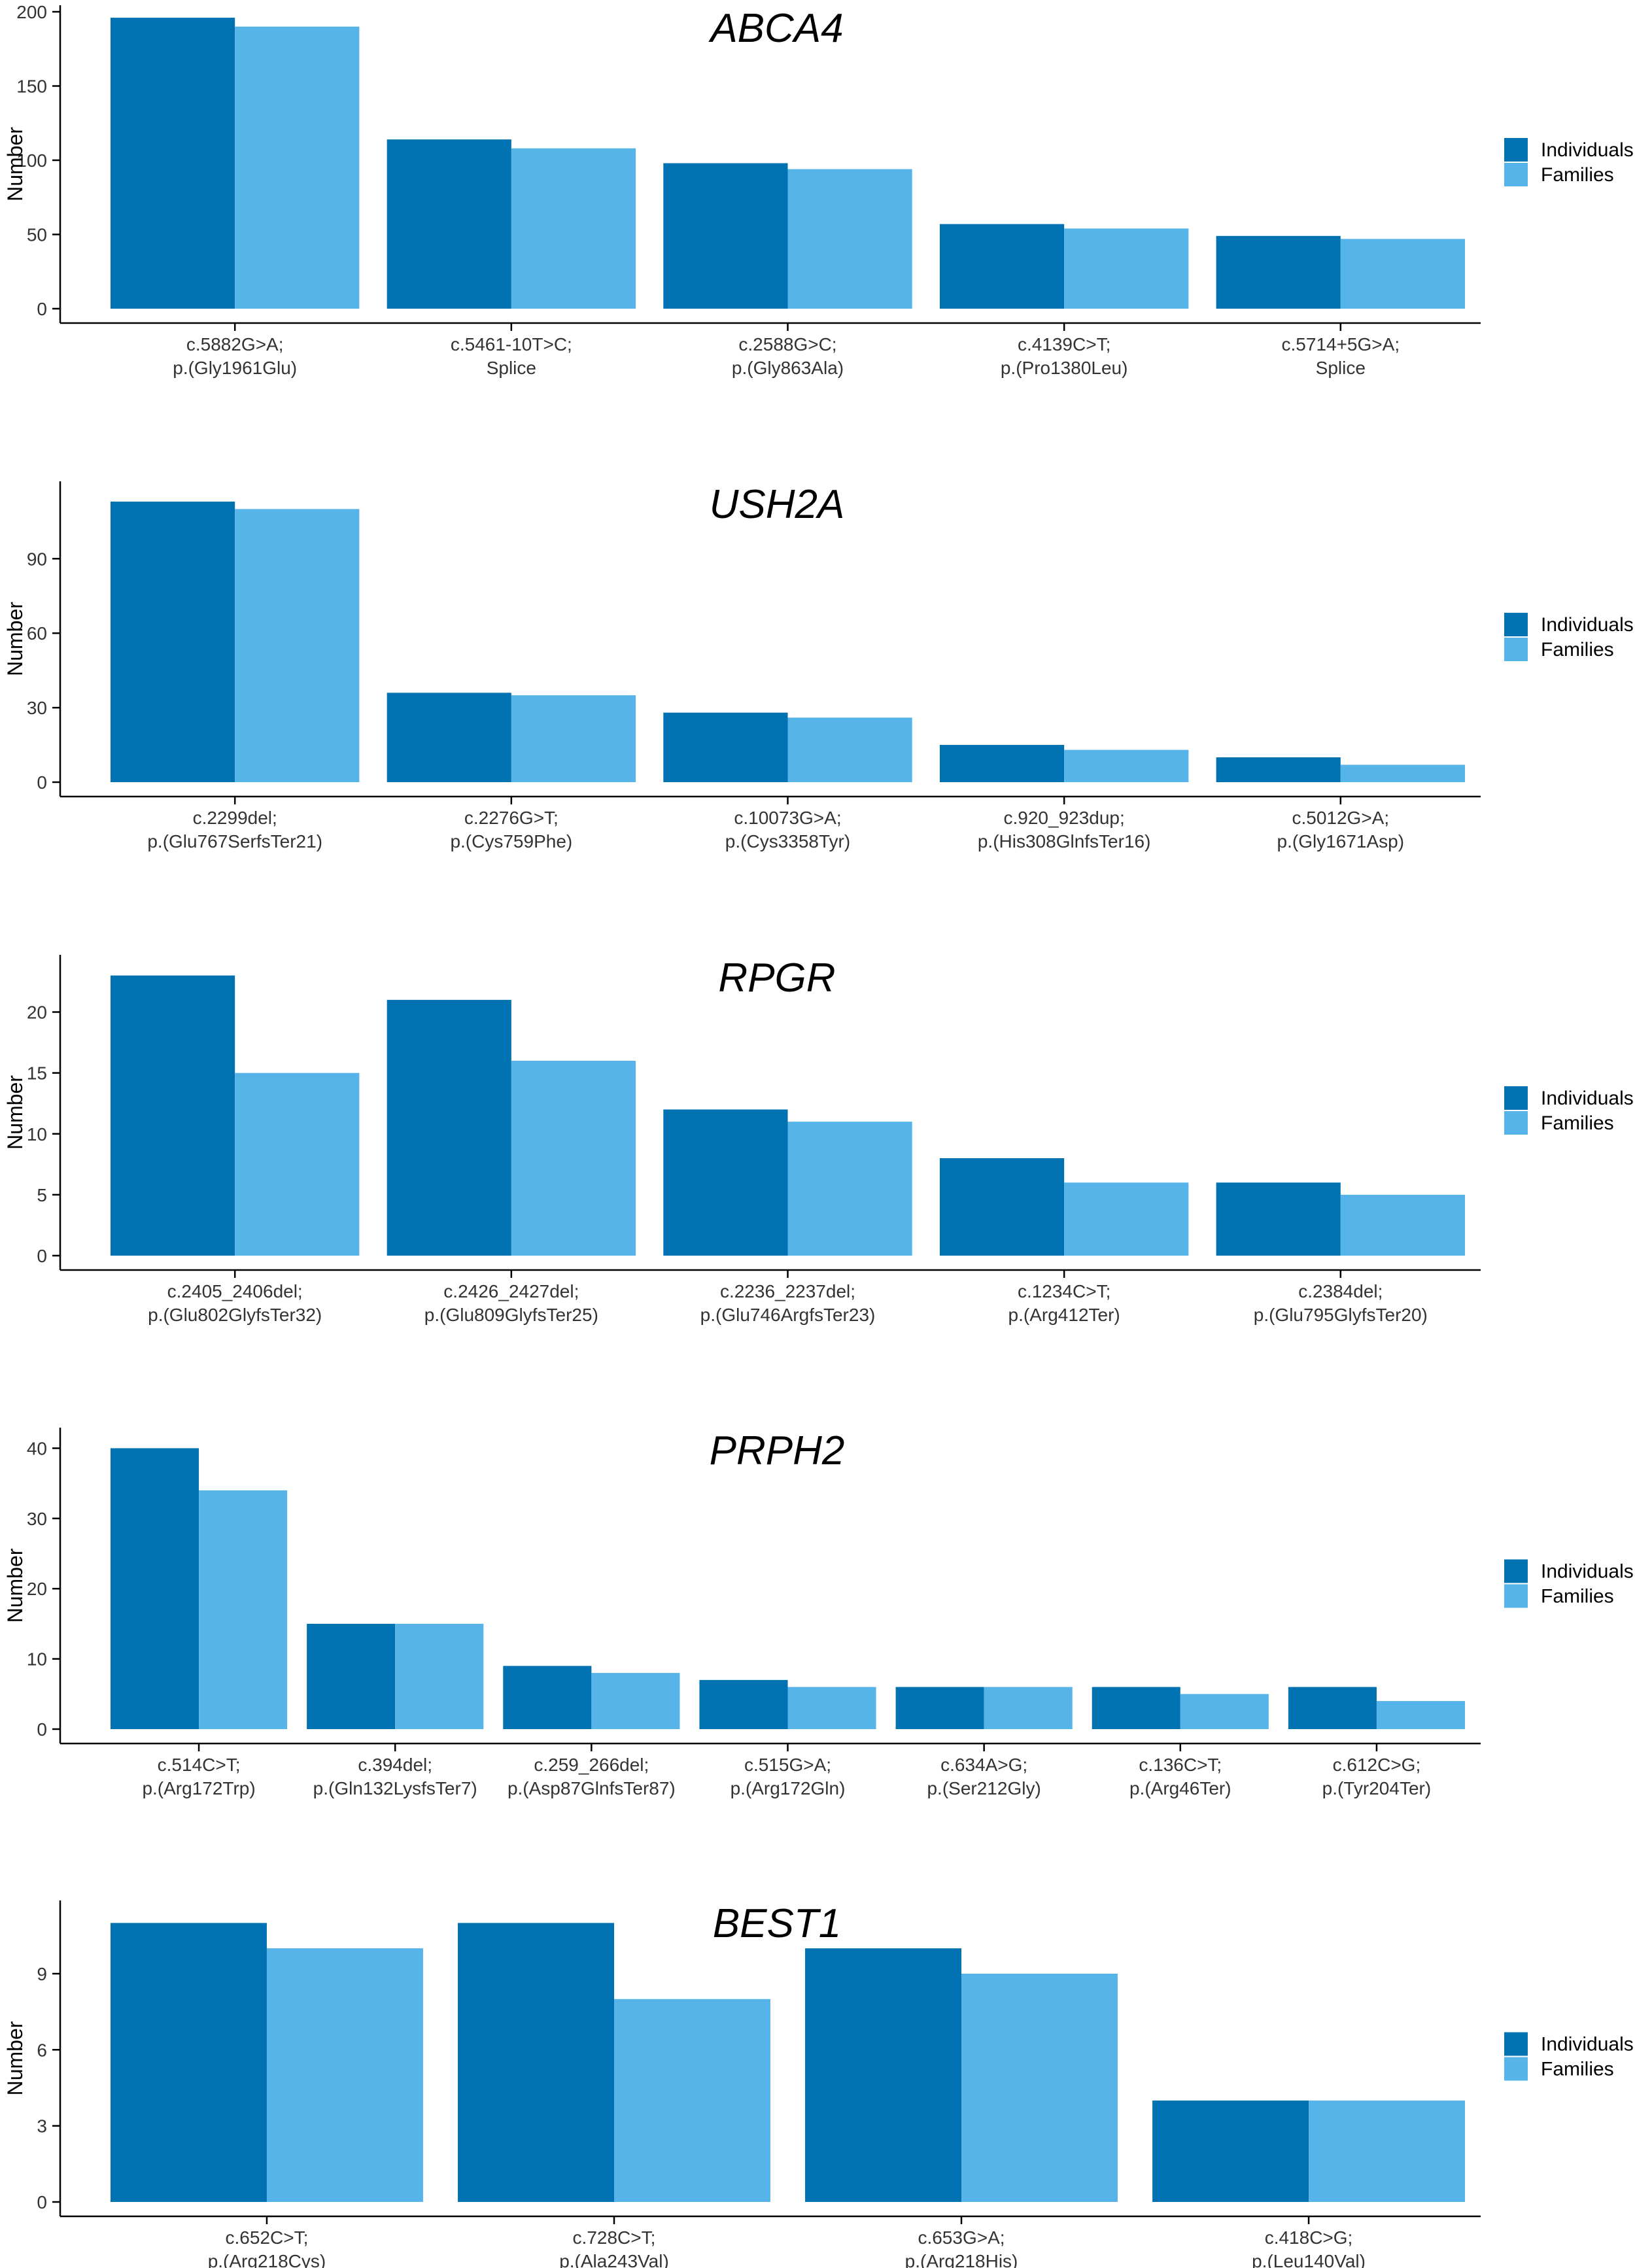 The width and height of the screenshot is (1635, 2268). Describe the element at coordinates (778, 1451) in the screenshot. I see `chart-title: PRPH2` at that location.